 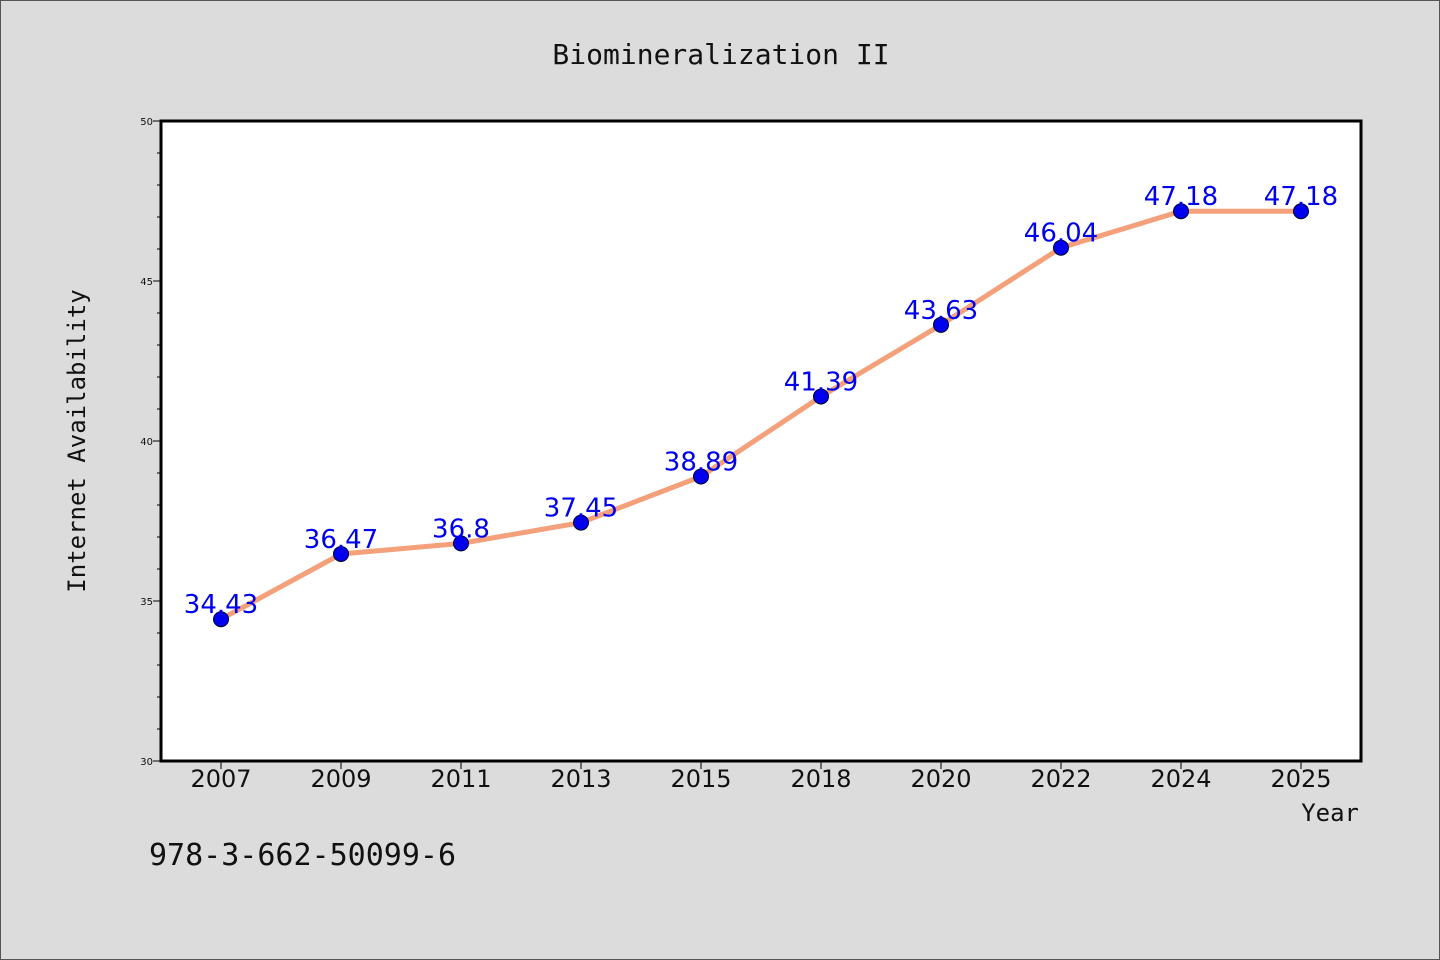 What do you see at coordinates (146, 282) in the screenshot?
I see `y-tick-label: 45` at bounding box center [146, 282].